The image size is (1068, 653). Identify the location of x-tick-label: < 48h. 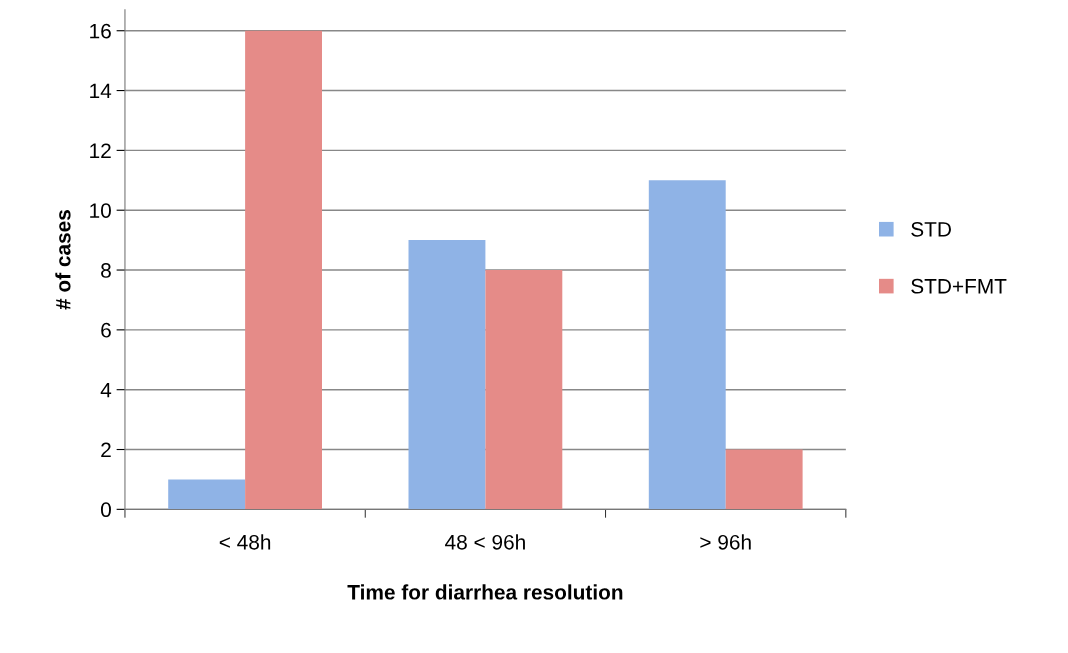
(245, 542).